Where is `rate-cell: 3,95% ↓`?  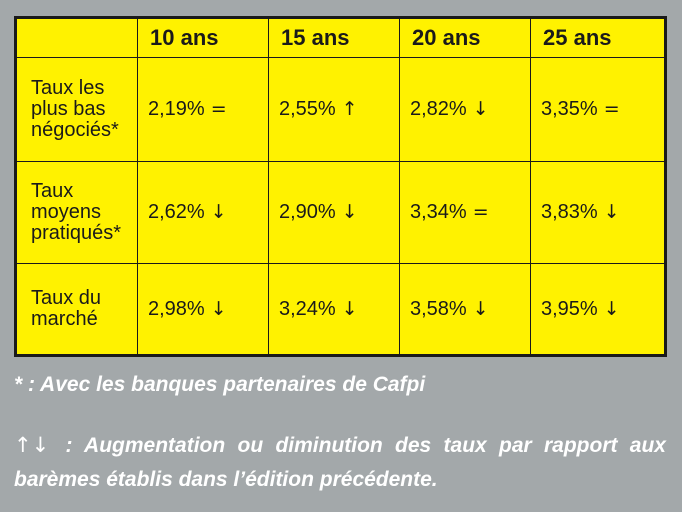 rate-cell: 3,95% ↓ is located at coordinates (598, 309).